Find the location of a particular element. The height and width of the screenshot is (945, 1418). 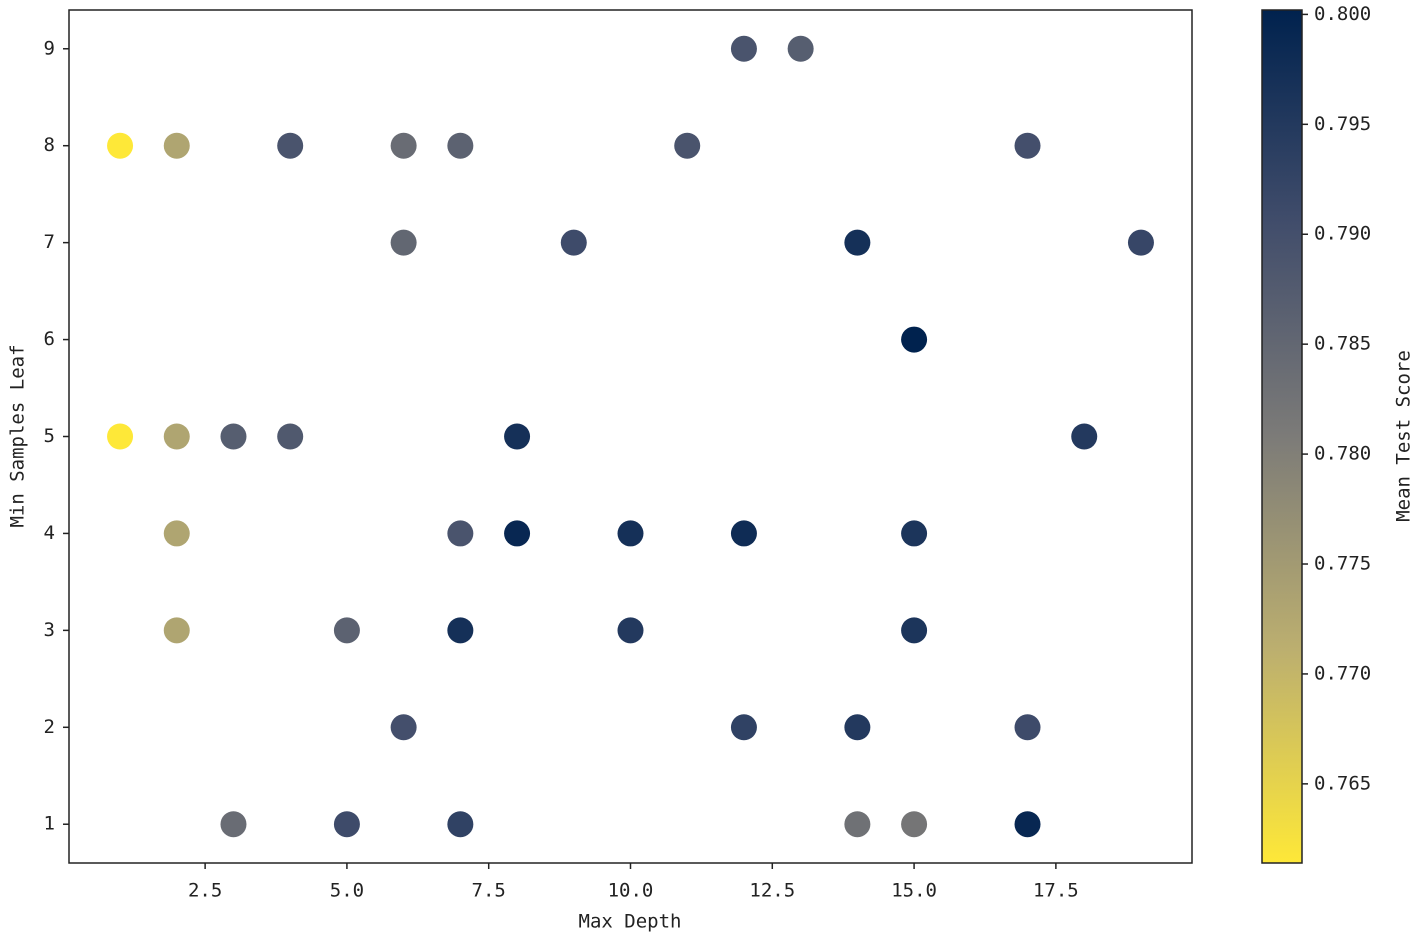

colorbar-tick-label: 0.800 is located at coordinates (1342, 14).